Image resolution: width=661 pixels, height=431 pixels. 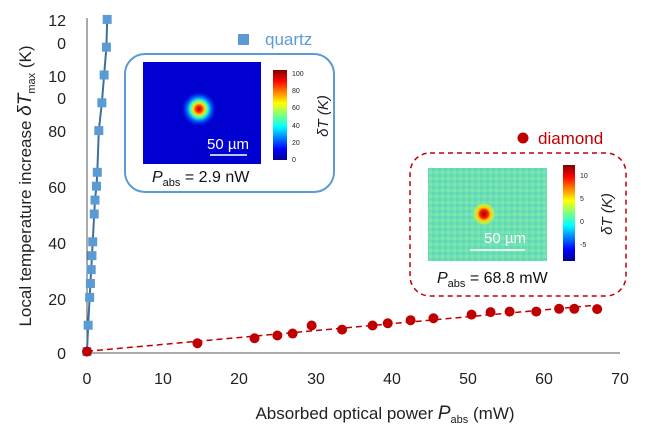 What do you see at coordinates (584, 176) in the screenshot?
I see `diamond-colorbar-tick: 10` at bounding box center [584, 176].